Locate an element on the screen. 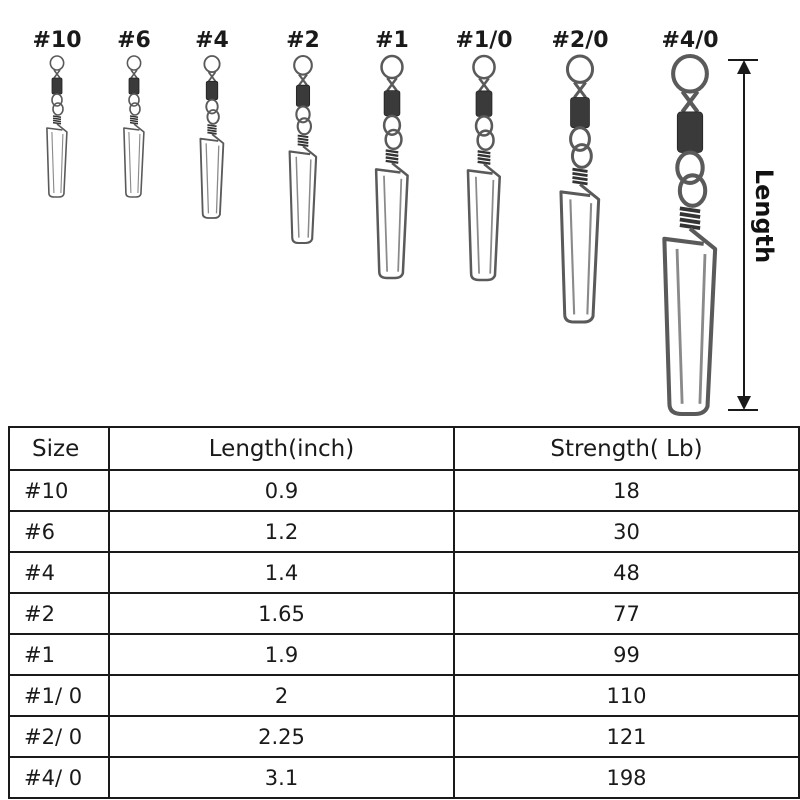 The width and height of the screenshot is (800, 800). size-label-4-0: #4/0 is located at coordinates (690, 40).